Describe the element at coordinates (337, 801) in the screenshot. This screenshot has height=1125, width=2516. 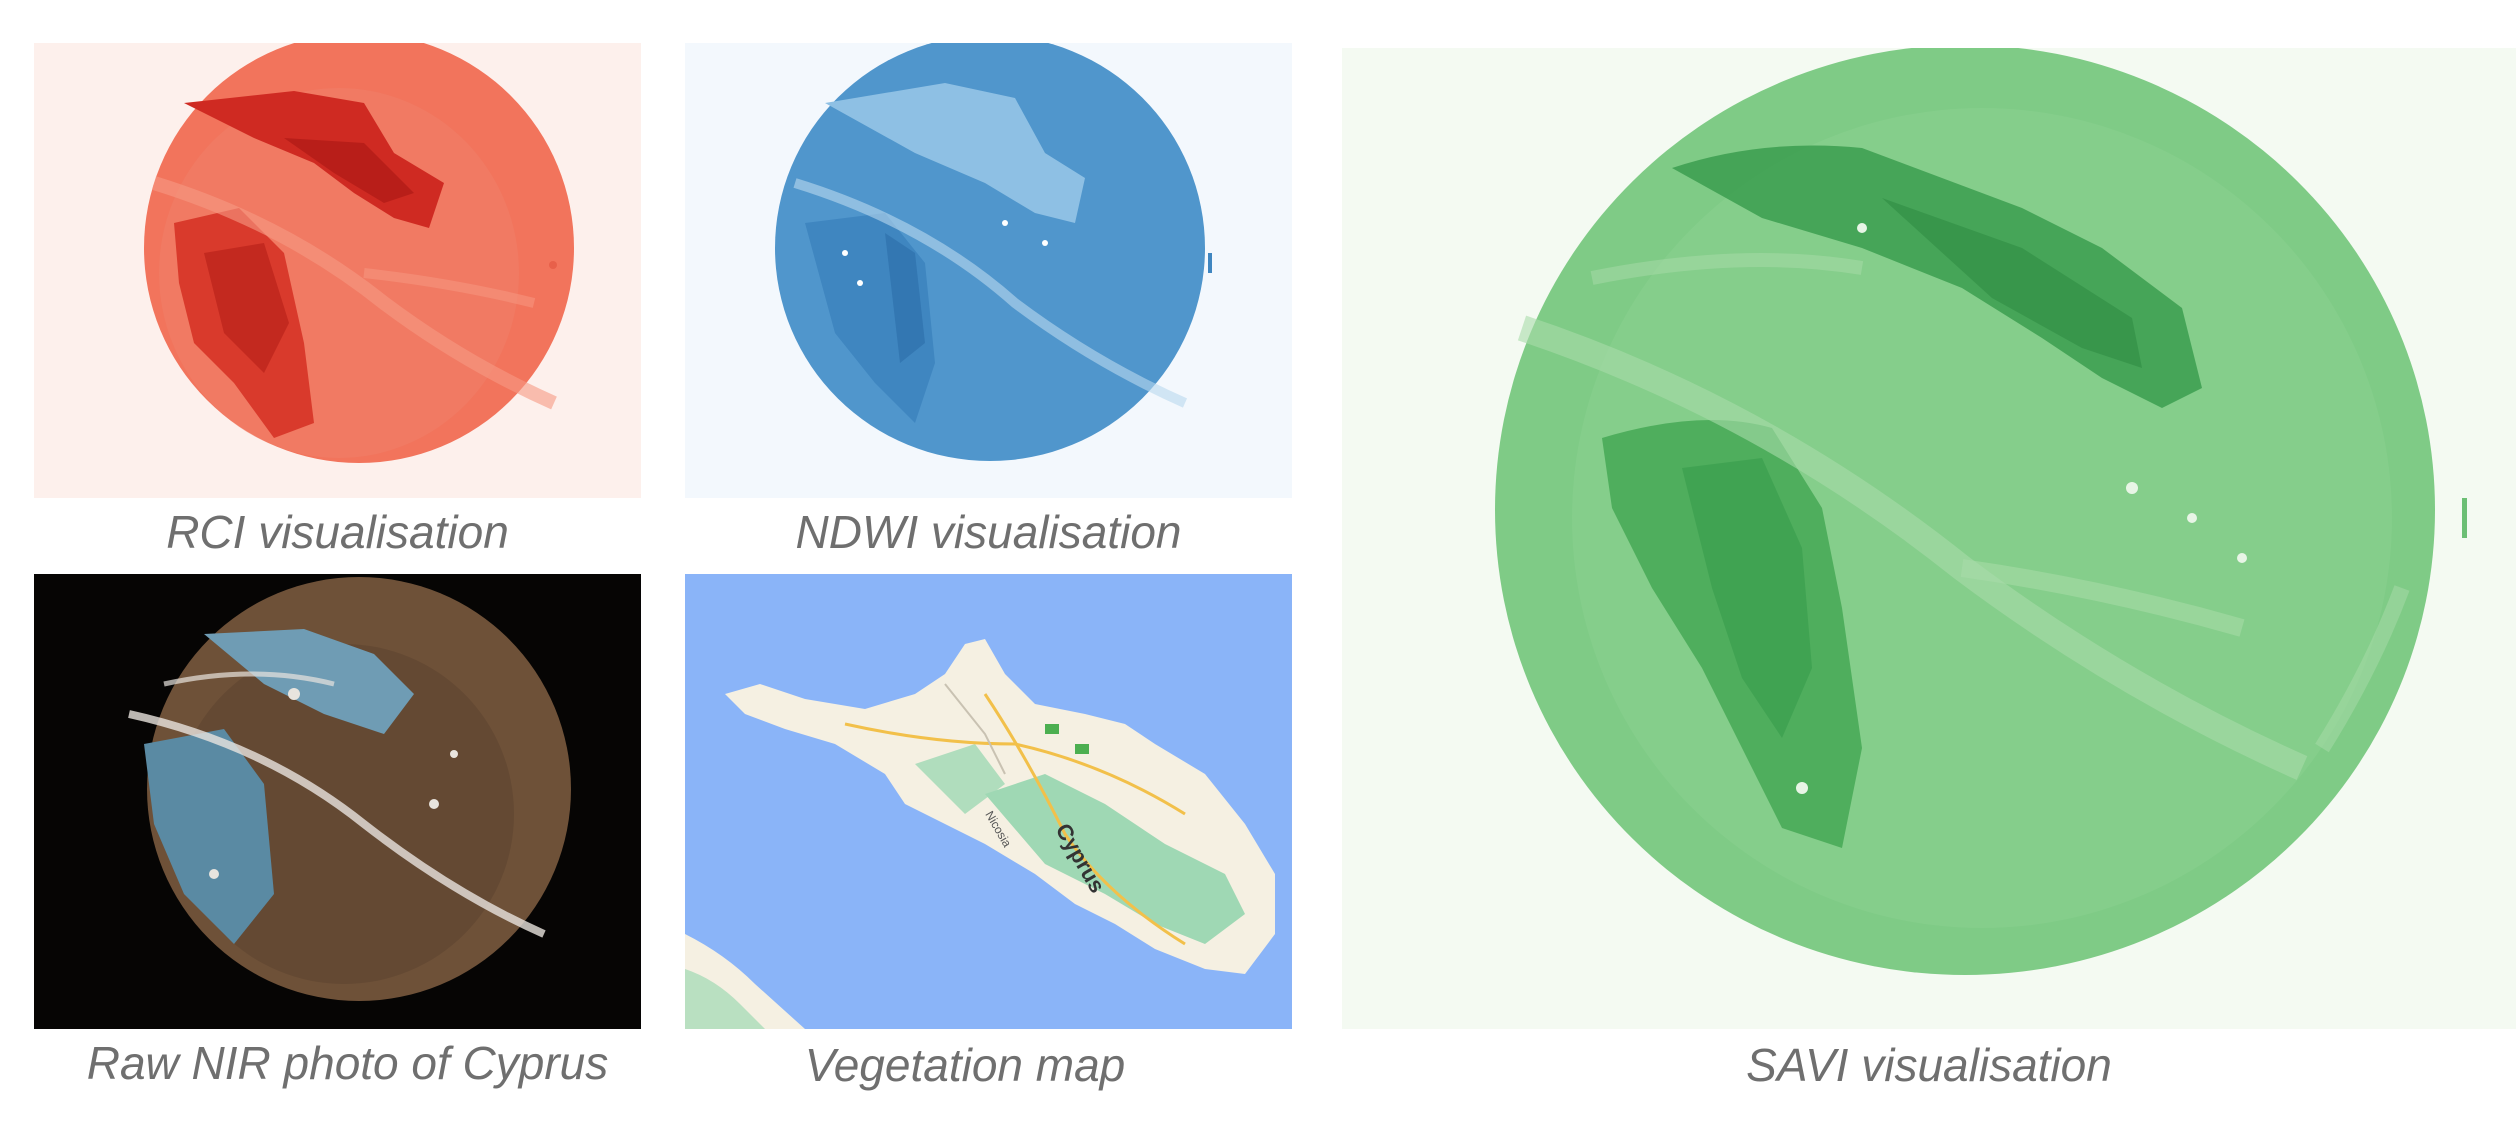
I see `raw-nir-photo-image` at that location.